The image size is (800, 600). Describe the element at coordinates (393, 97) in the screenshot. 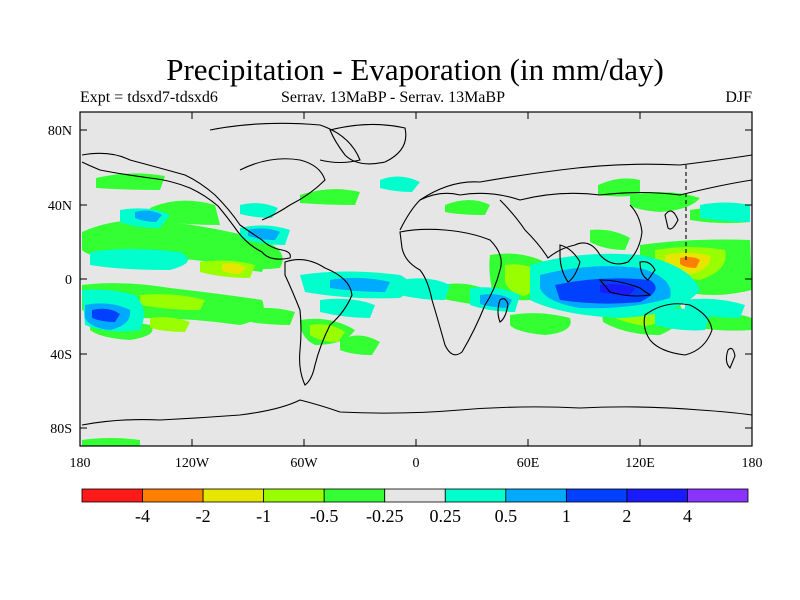

I see `scenario-label: Serrav. 13MaBP - Serrav. 13MaBP` at that location.